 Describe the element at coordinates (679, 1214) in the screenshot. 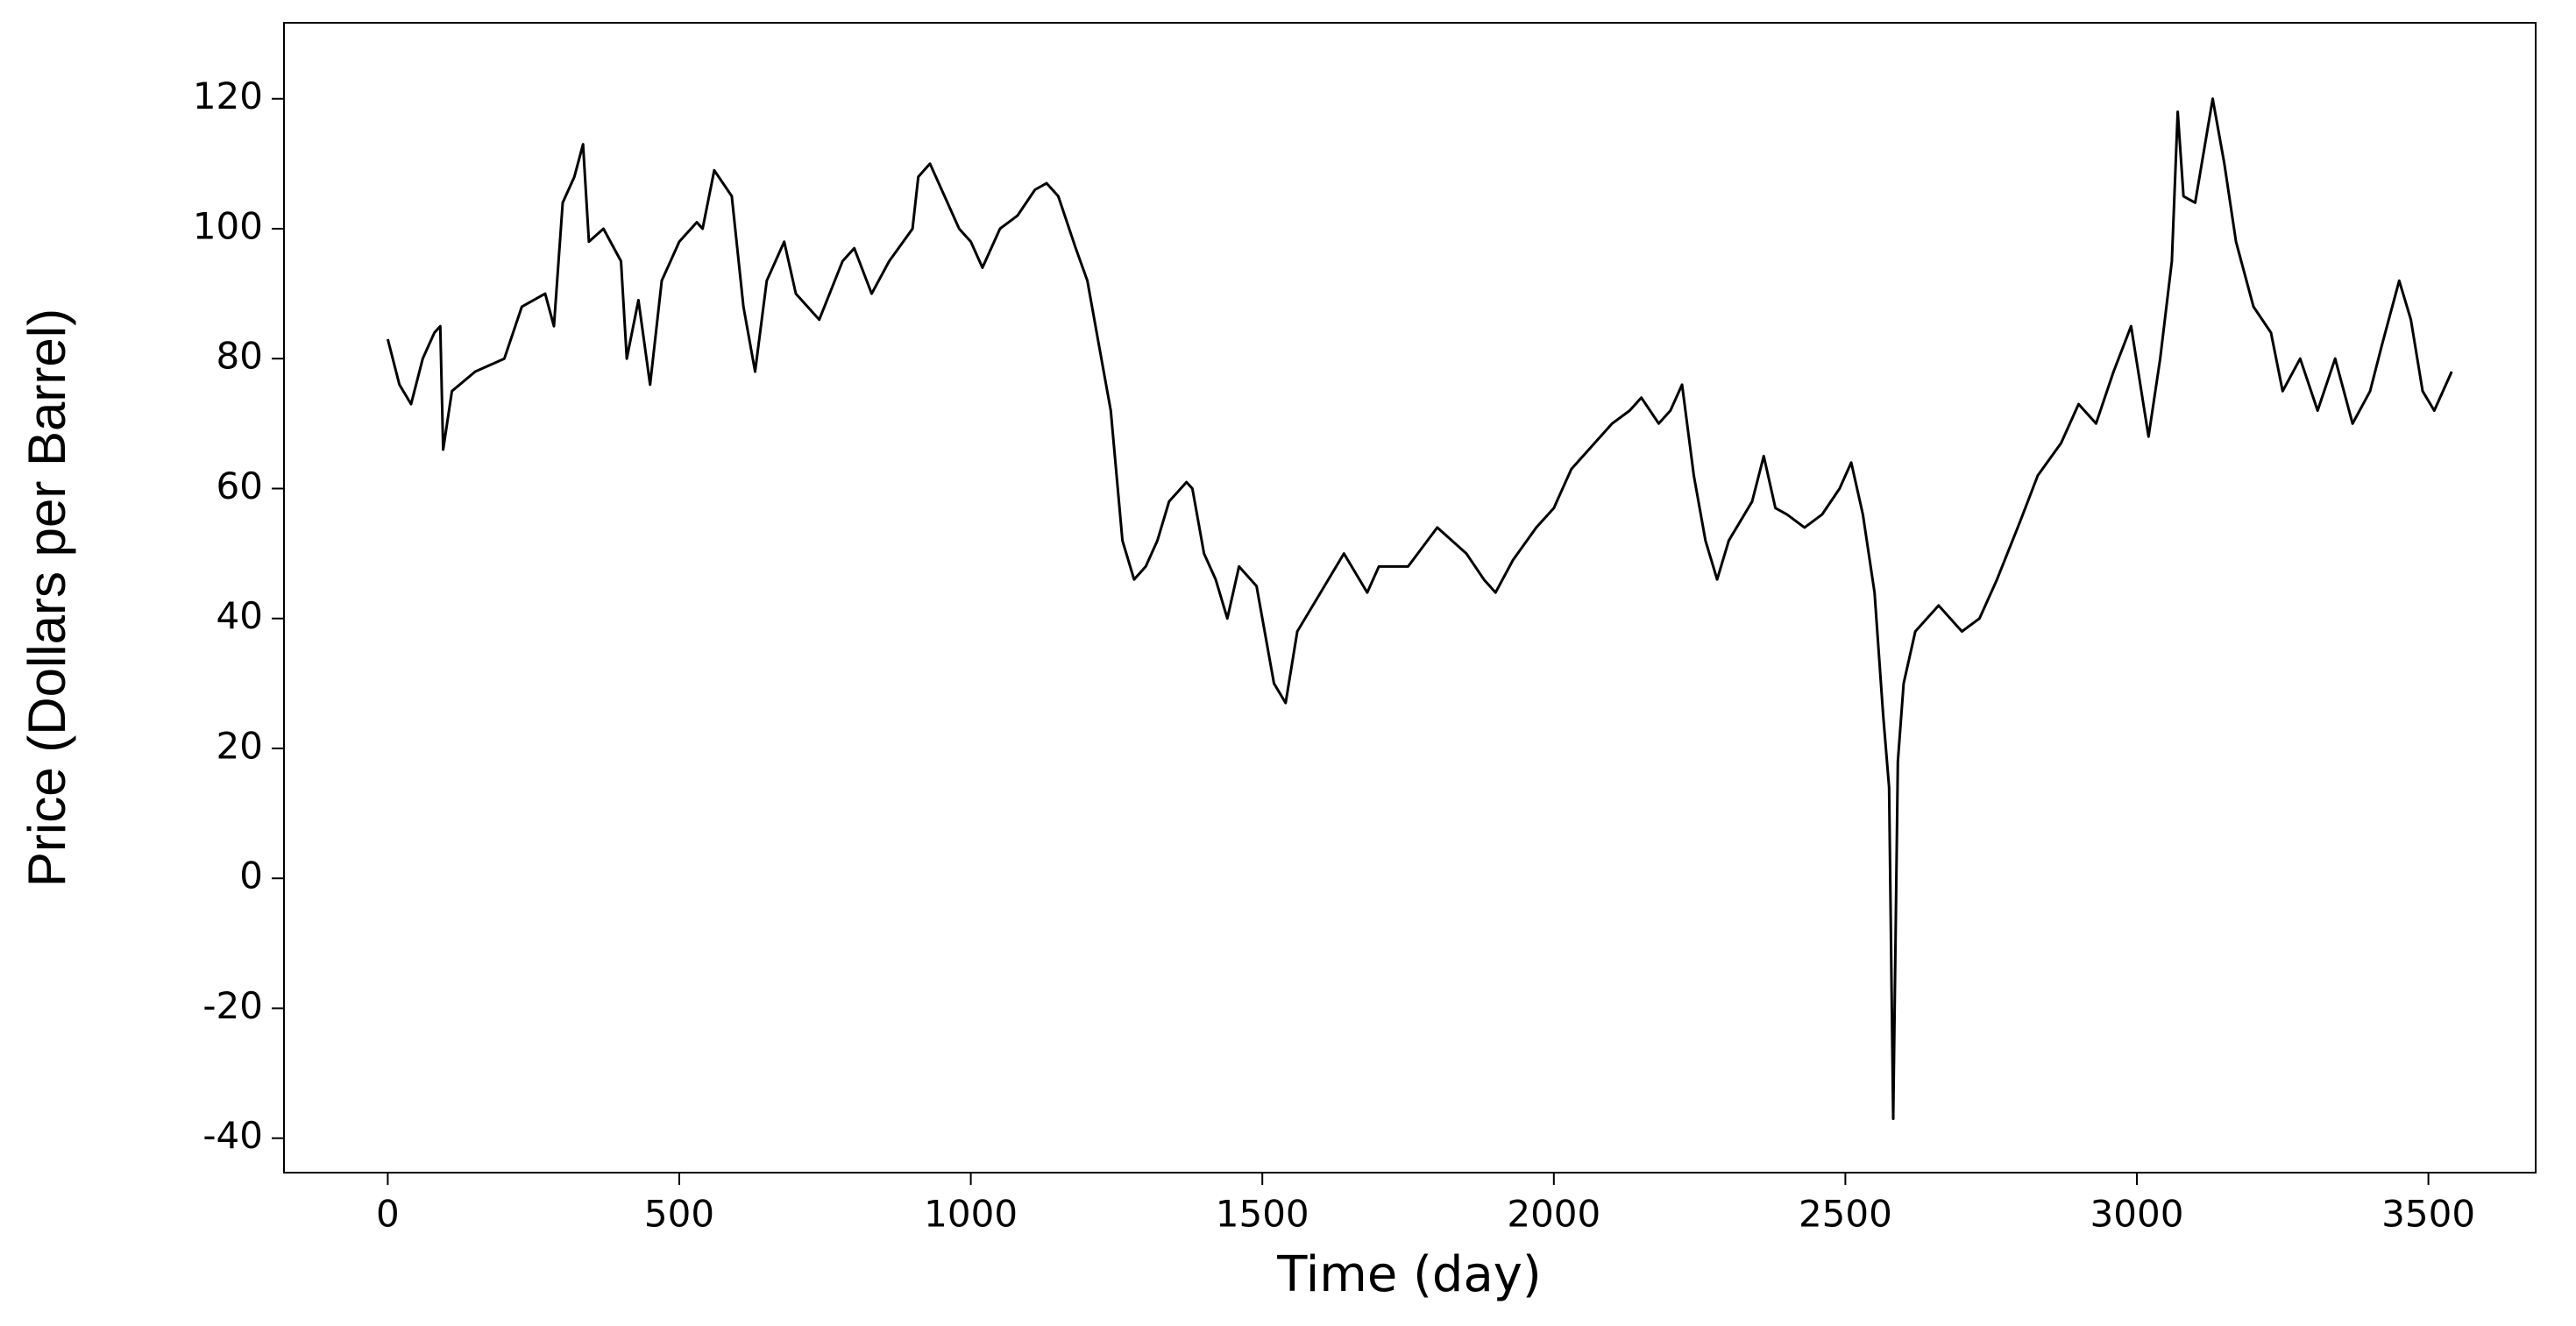

I see `x-tick-label: 500` at that location.